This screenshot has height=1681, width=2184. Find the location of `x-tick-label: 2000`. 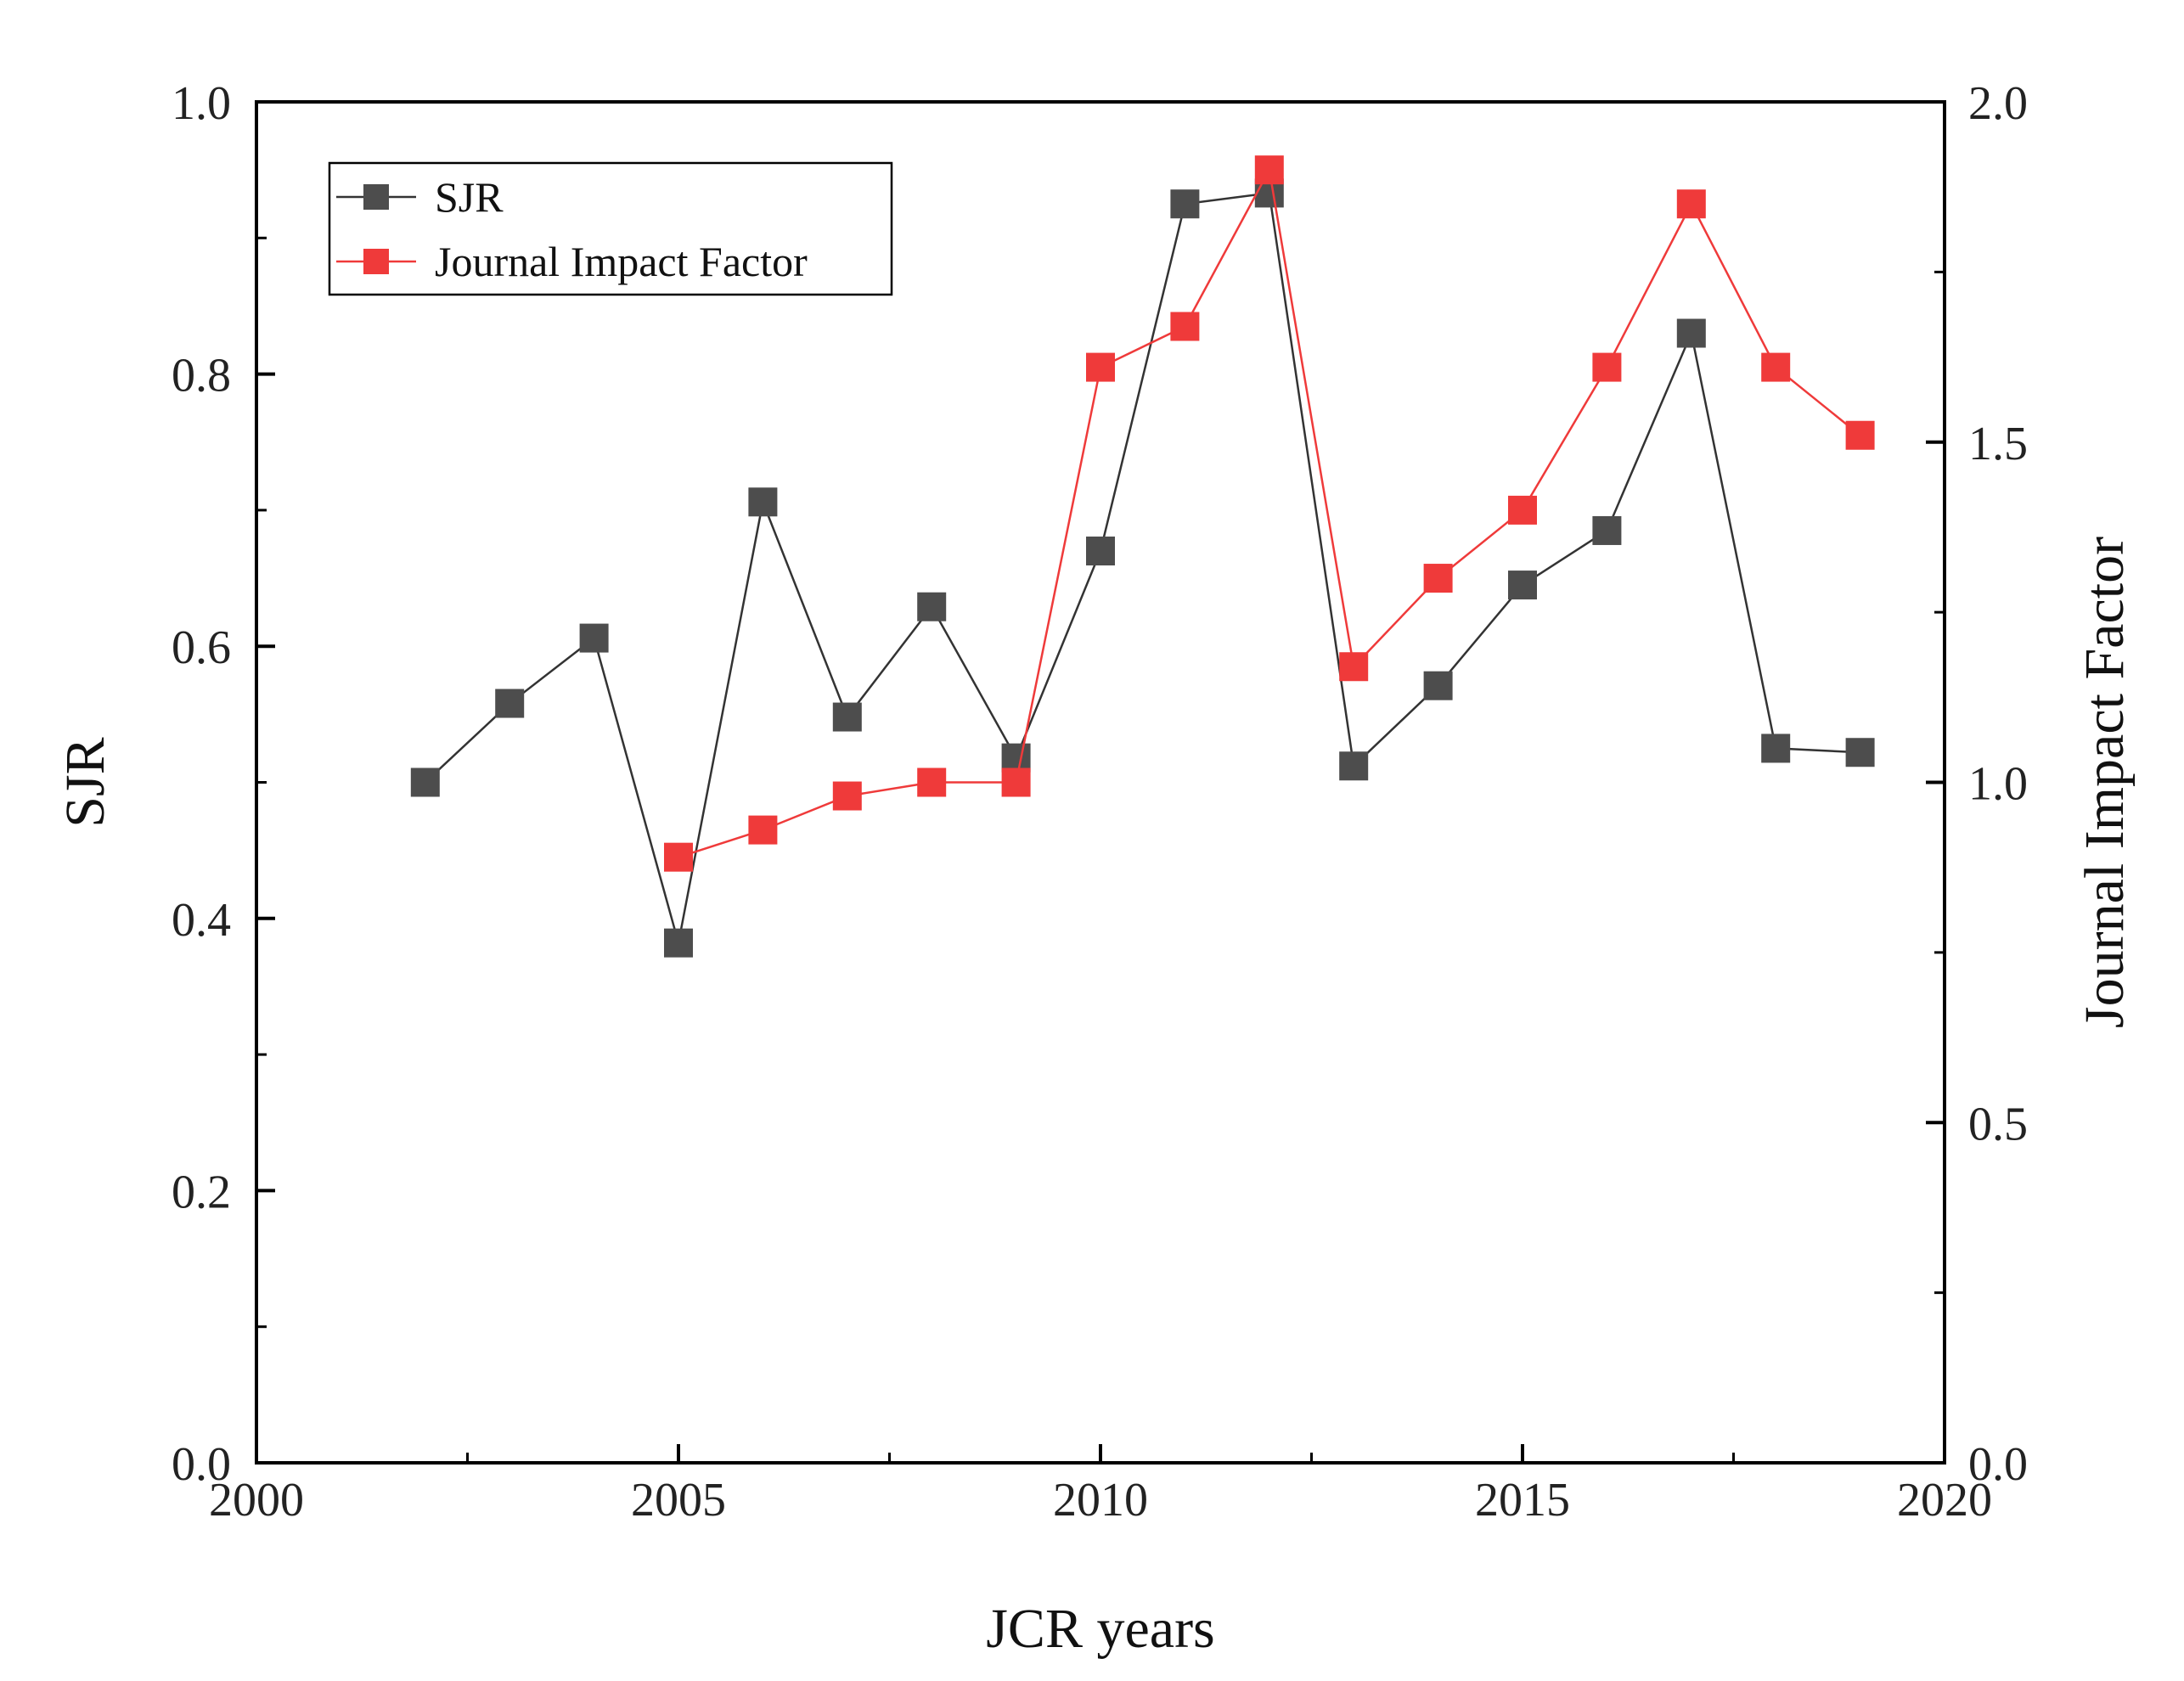

x-tick-label: 2000 is located at coordinates (256, 1500).